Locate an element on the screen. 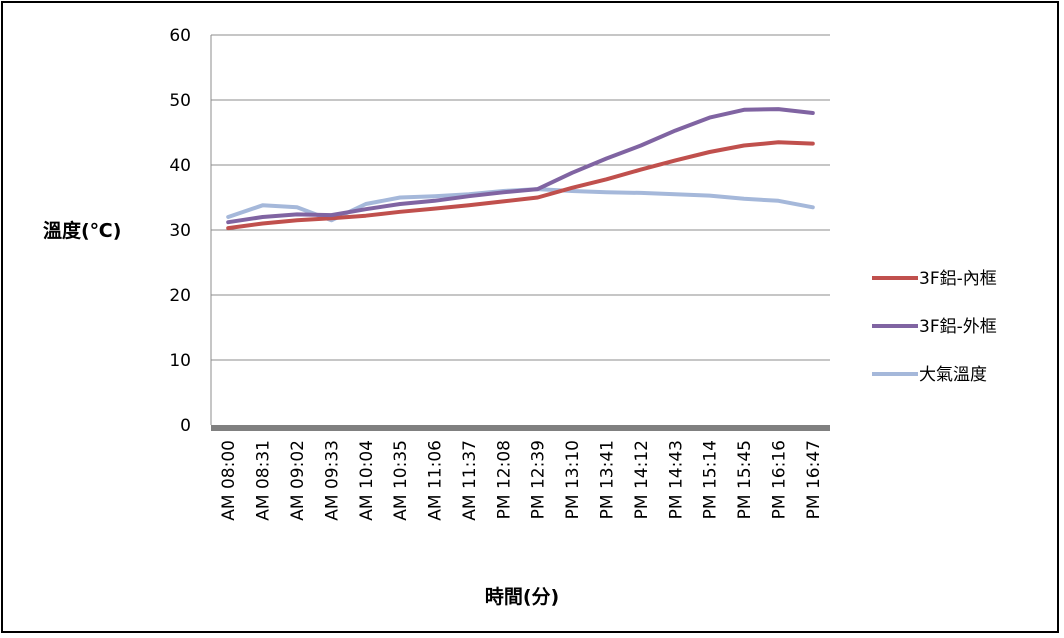  y-tick-label: 0 is located at coordinates (185, 426).